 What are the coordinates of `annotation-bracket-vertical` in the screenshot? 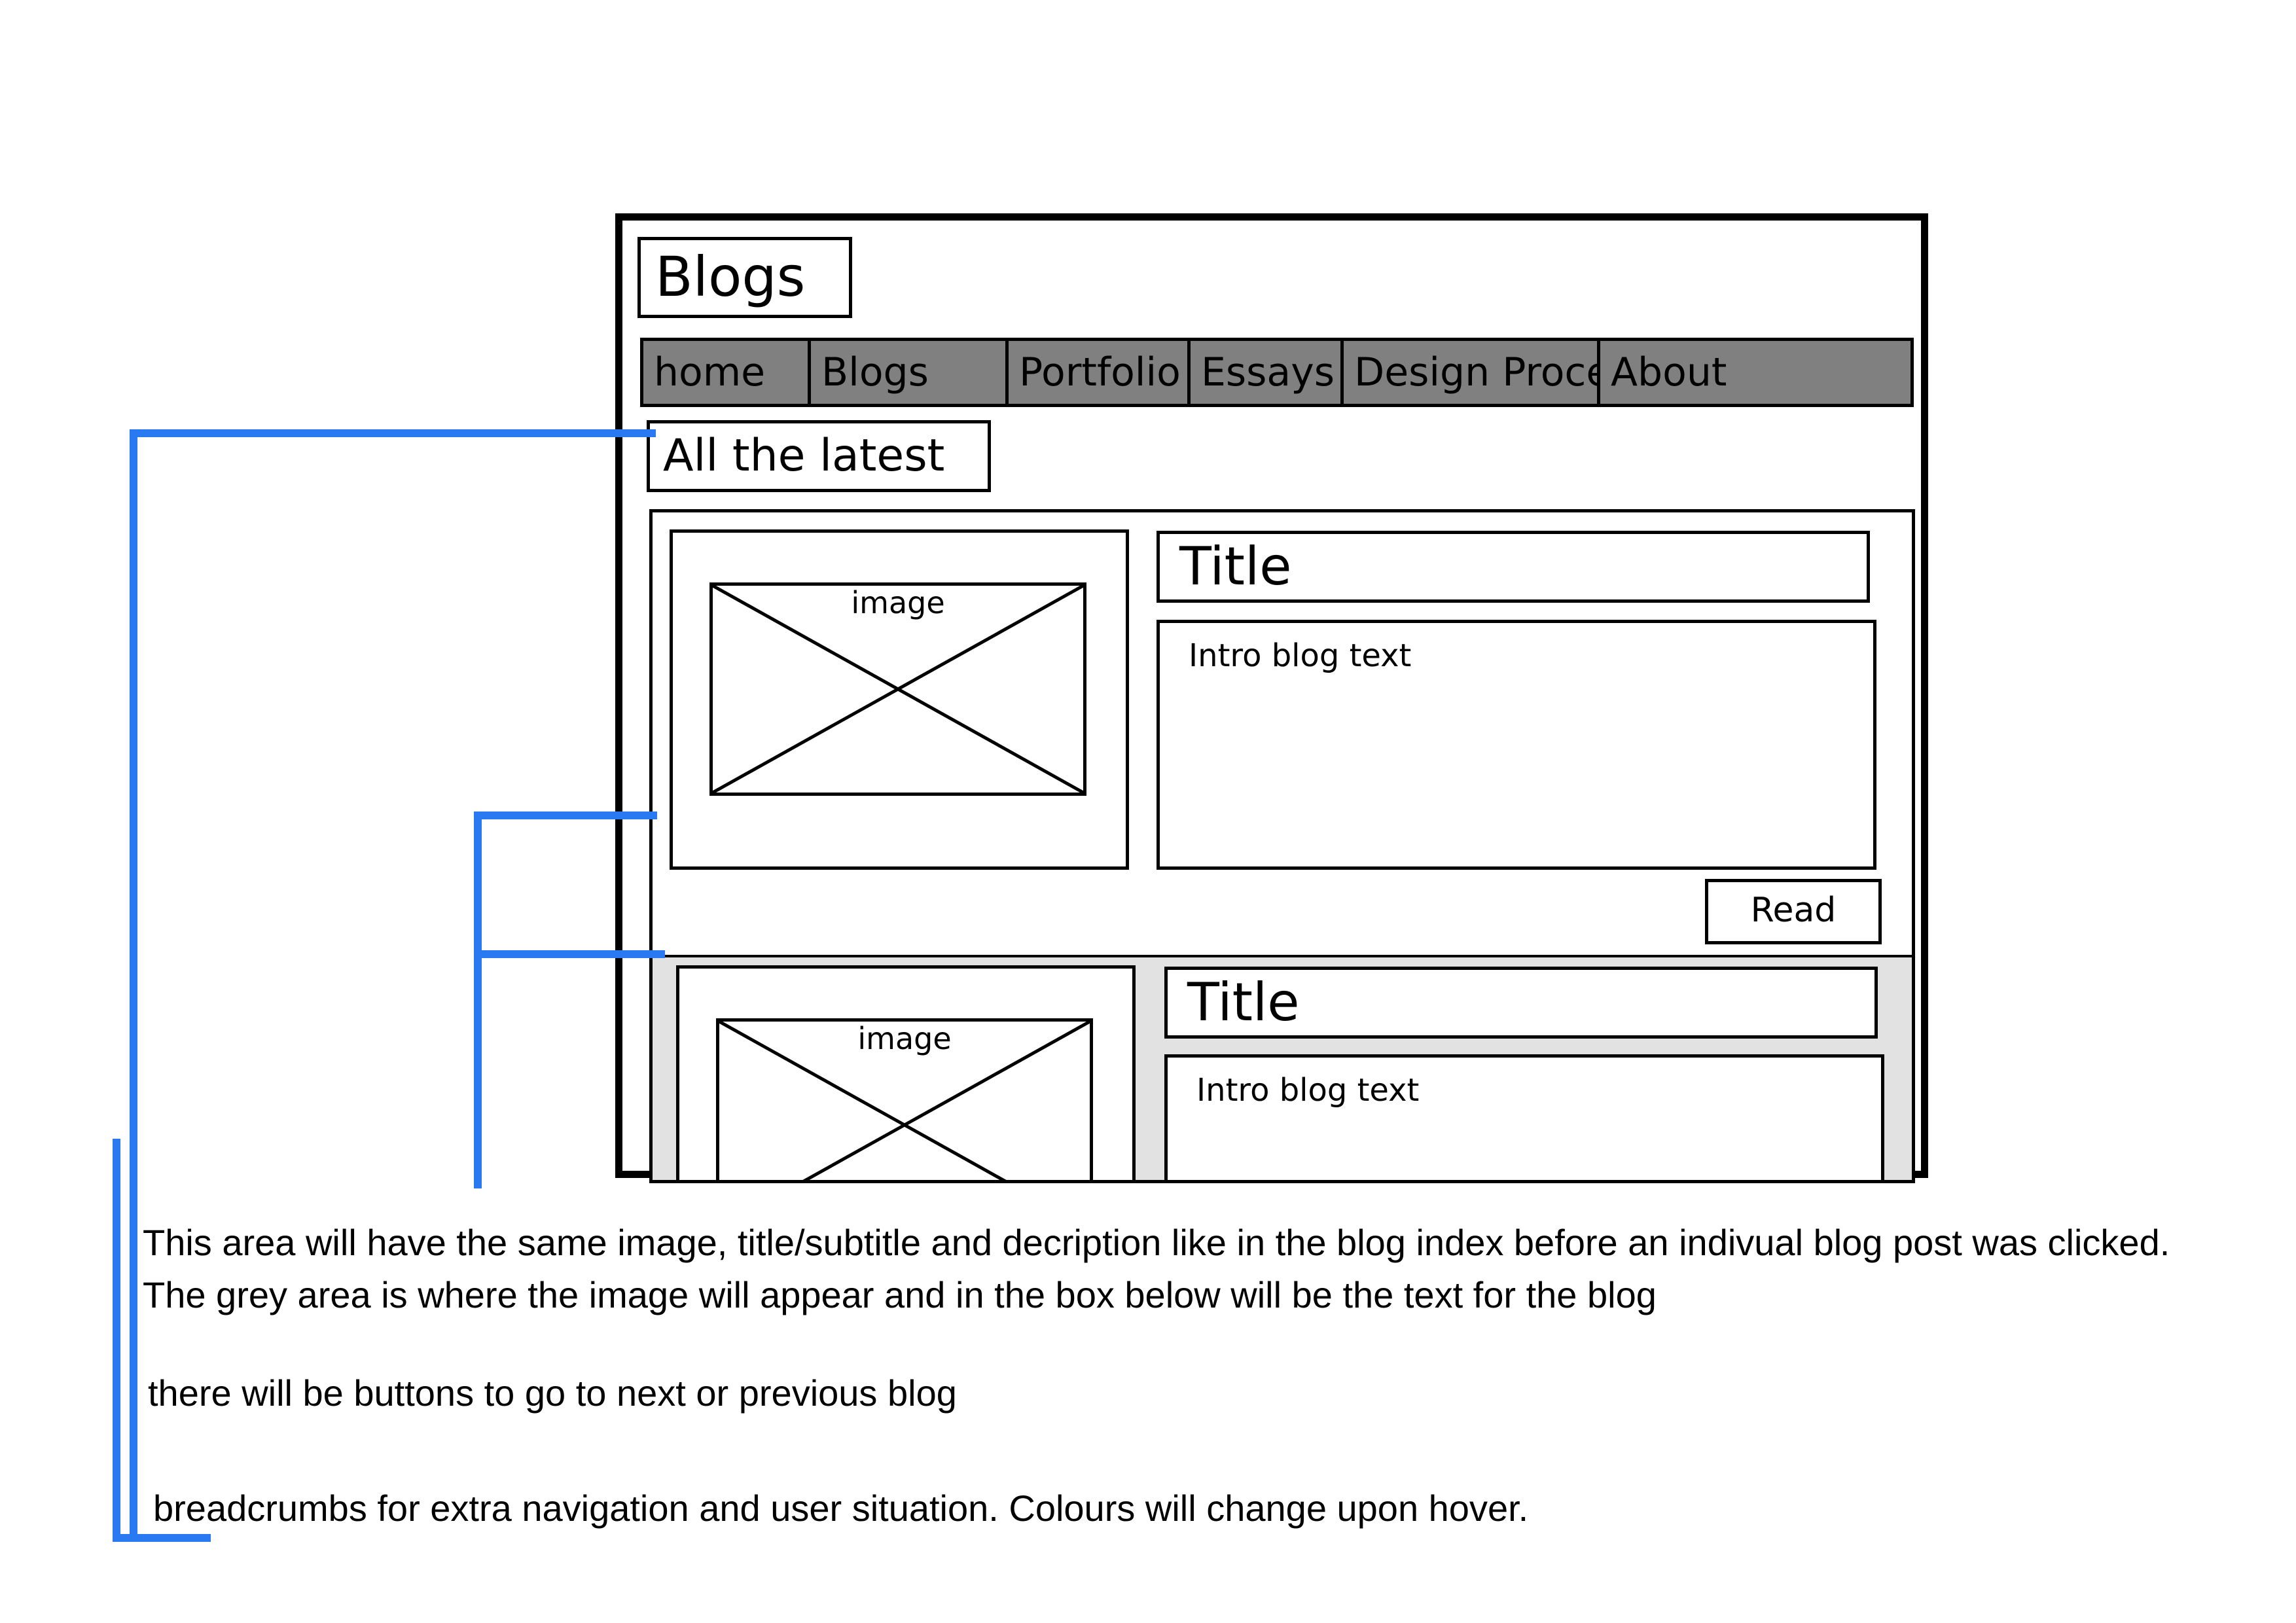 It's located at (133, 986).